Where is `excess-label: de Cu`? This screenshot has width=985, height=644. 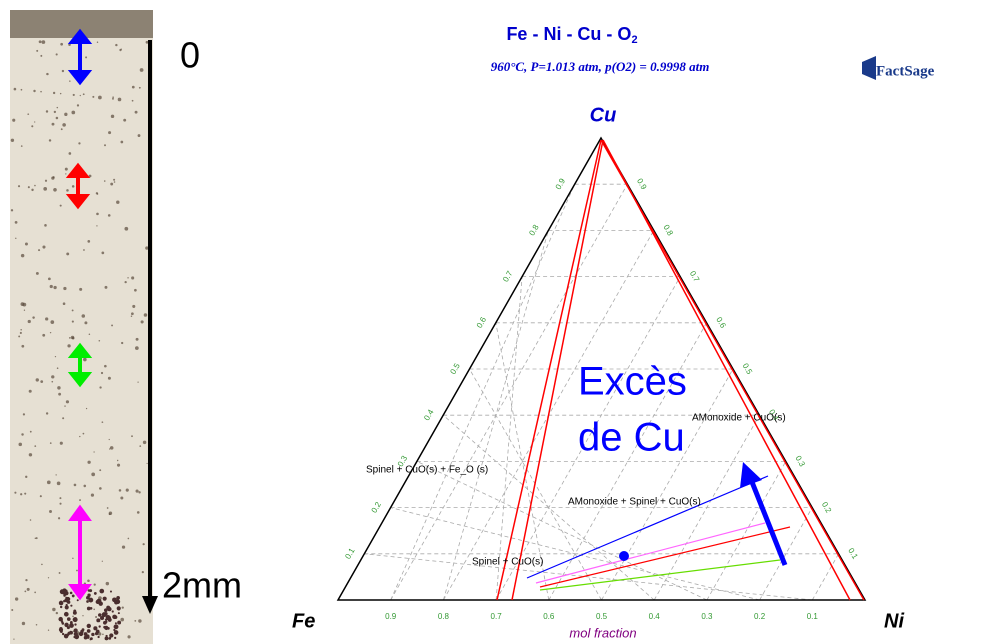 excess-label: de Cu is located at coordinates (631, 438).